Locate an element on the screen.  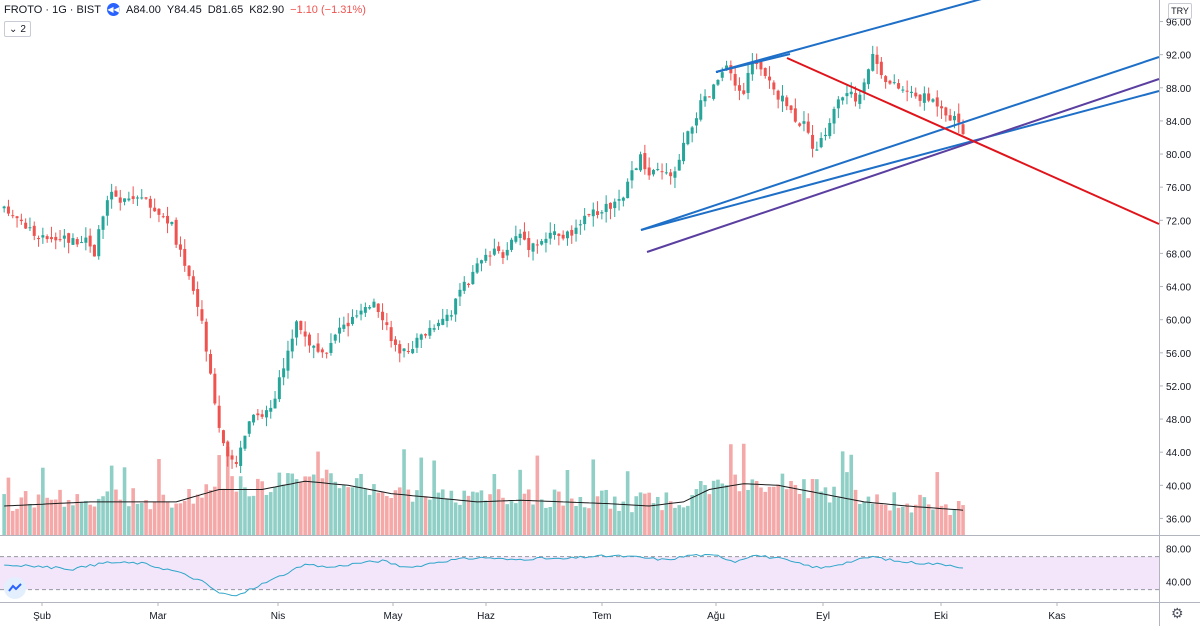
rsi-line is located at coordinates (484, 575).